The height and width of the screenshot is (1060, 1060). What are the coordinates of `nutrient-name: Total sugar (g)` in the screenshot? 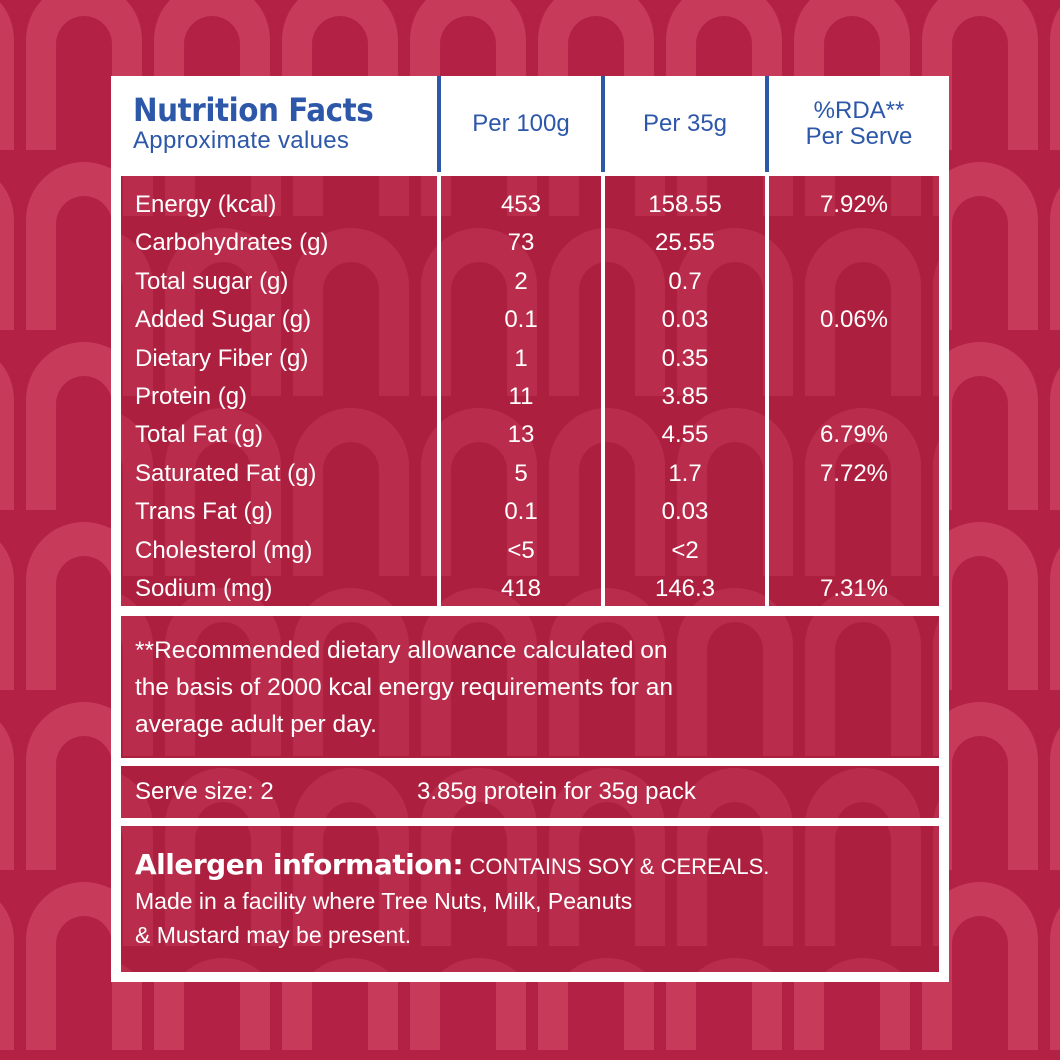 It's located at (212, 281).